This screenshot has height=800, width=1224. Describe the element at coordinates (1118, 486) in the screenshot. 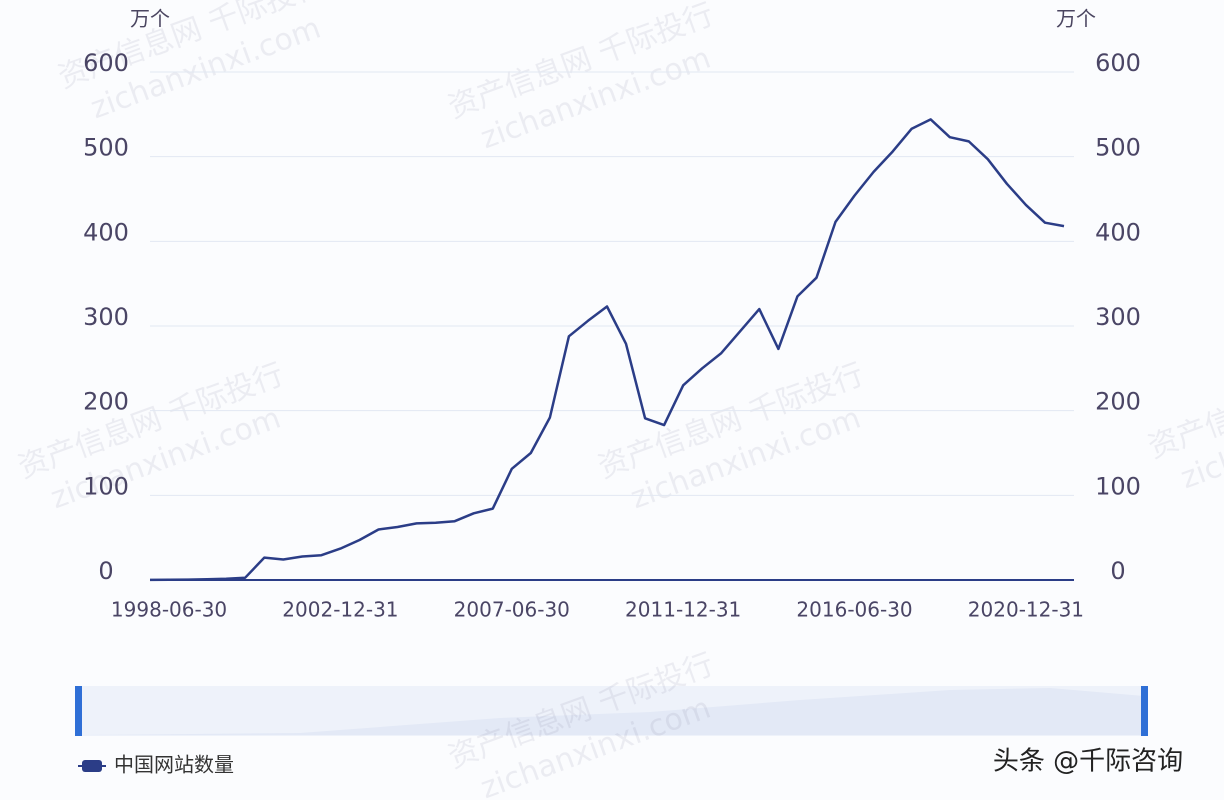

I see `y2-tick-label: 100` at that location.